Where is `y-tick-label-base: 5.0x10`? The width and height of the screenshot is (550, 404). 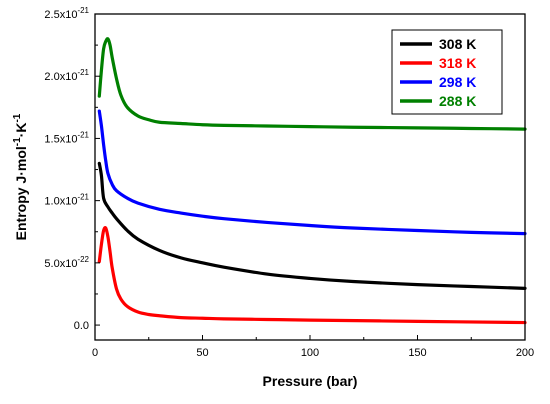 y-tick-label-base: 5.0x10 is located at coordinates (60, 264).